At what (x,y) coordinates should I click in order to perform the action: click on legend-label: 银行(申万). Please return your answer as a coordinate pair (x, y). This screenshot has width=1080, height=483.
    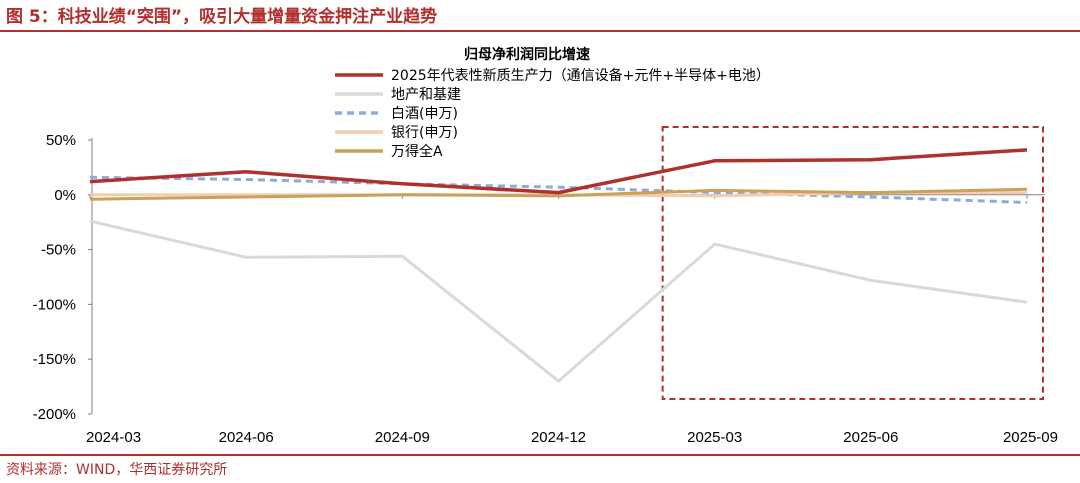
    Looking at the image, I should click on (424, 133).